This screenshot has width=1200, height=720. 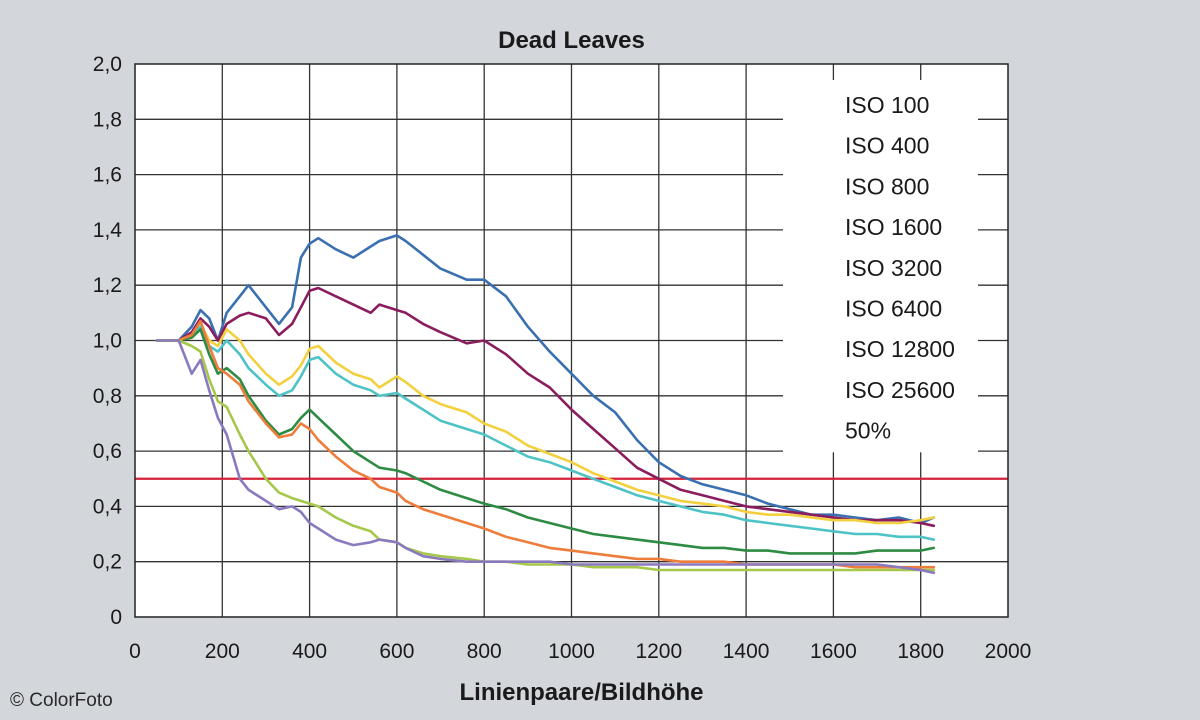 What do you see at coordinates (900, 390) in the screenshot?
I see `legend-entry: ISO 25600` at bounding box center [900, 390].